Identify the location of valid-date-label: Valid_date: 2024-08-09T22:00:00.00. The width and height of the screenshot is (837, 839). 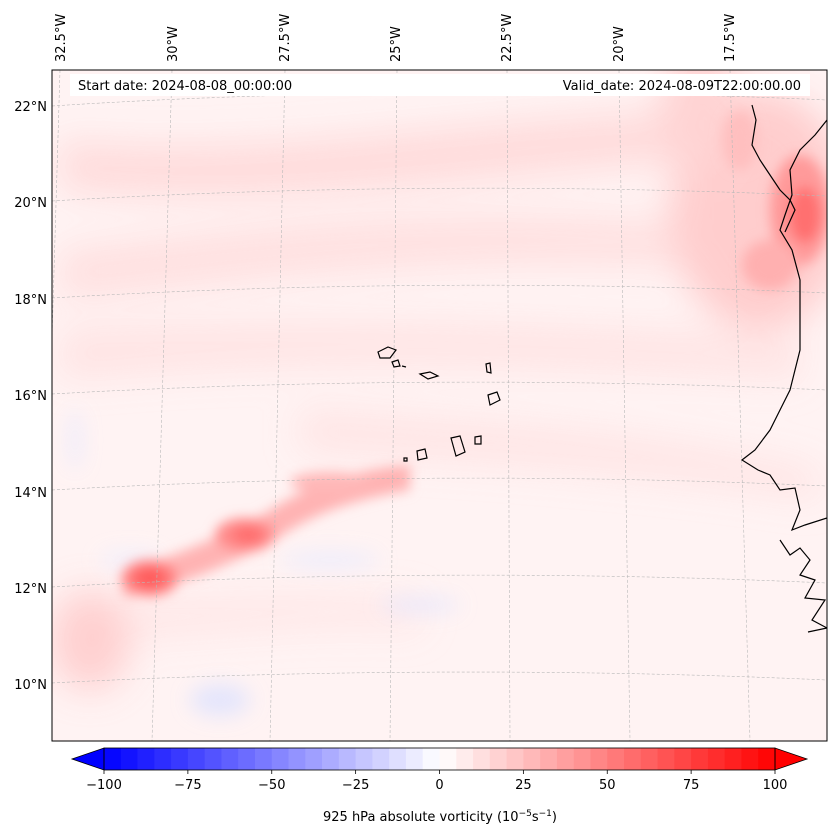
(682, 86).